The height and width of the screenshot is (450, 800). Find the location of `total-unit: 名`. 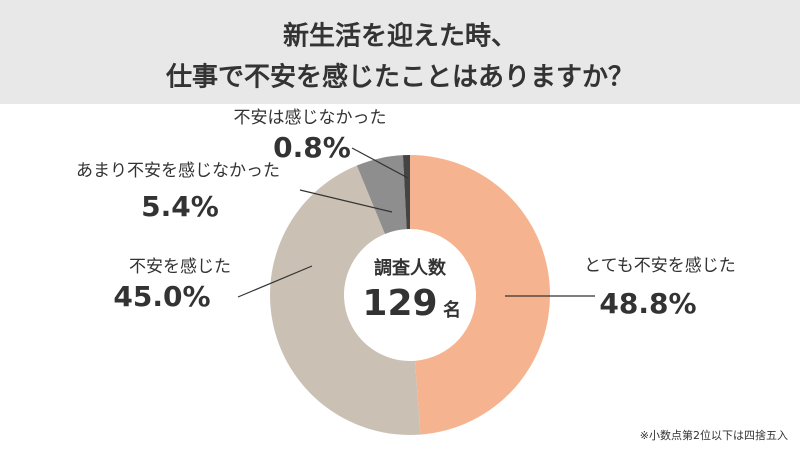

total-unit: 名 is located at coordinates (452, 310).